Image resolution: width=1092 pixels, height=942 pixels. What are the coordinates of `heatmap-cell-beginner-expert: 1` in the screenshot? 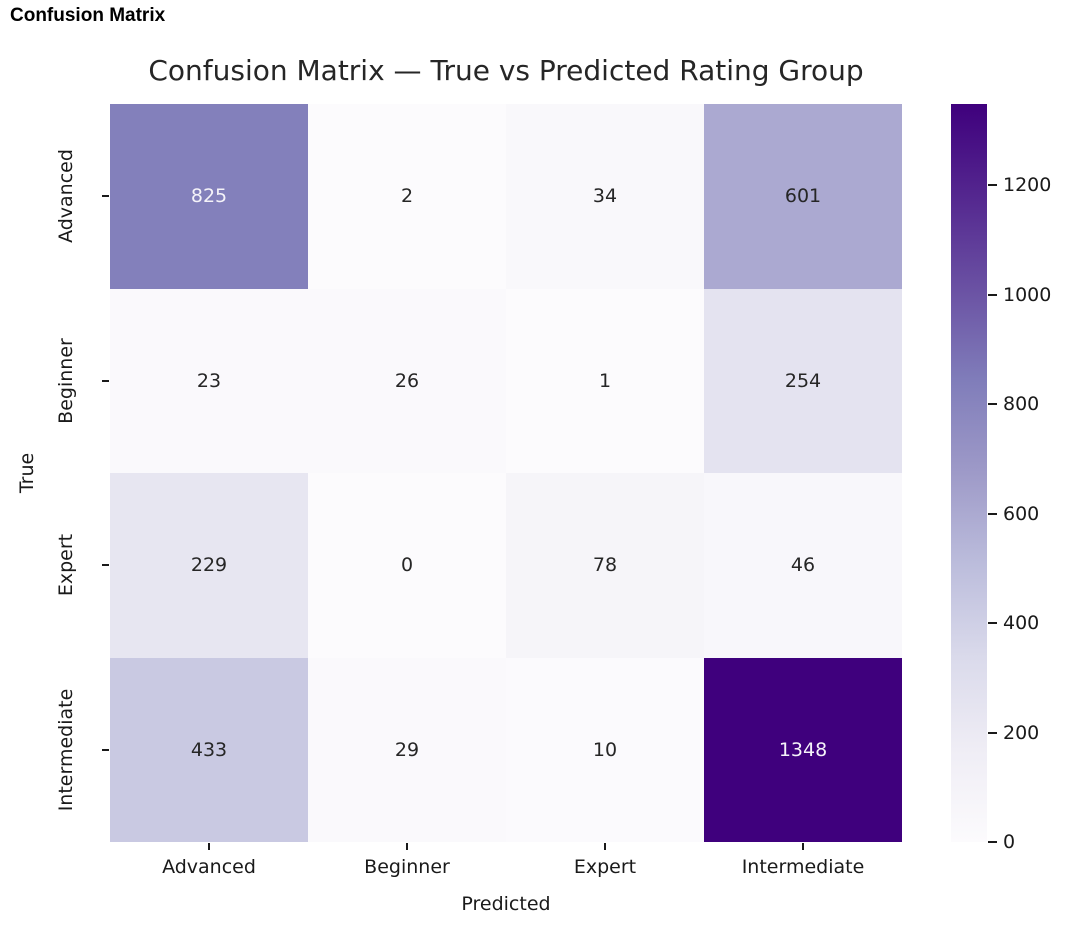 It's located at (605, 380).